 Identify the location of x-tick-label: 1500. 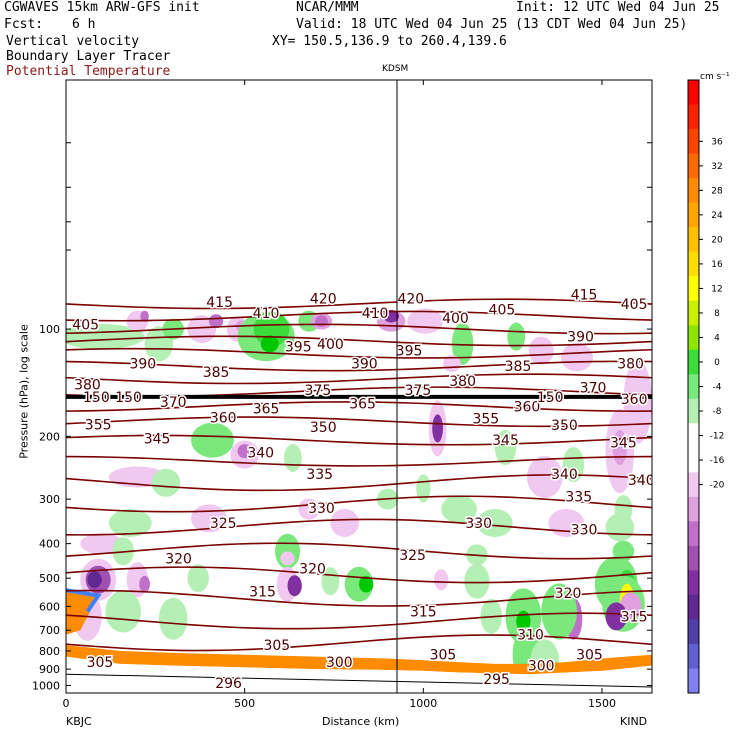
(602, 703).